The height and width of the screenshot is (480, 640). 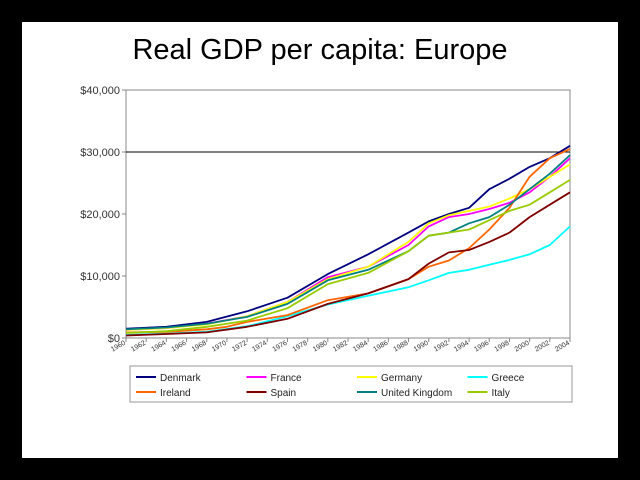 What do you see at coordinates (441, 347) in the screenshot?
I see `x-tick-label: 1992` at bounding box center [441, 347].